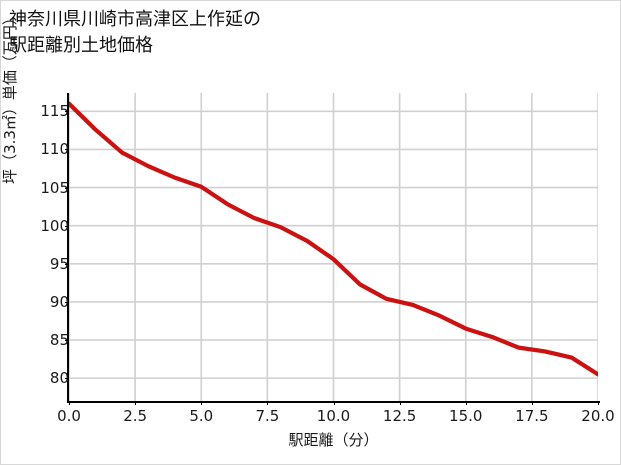  What do you see at coordinates (54, 149) in the screenshot?
I see `y-tick-label: 110` at bounding box center [54, 149].